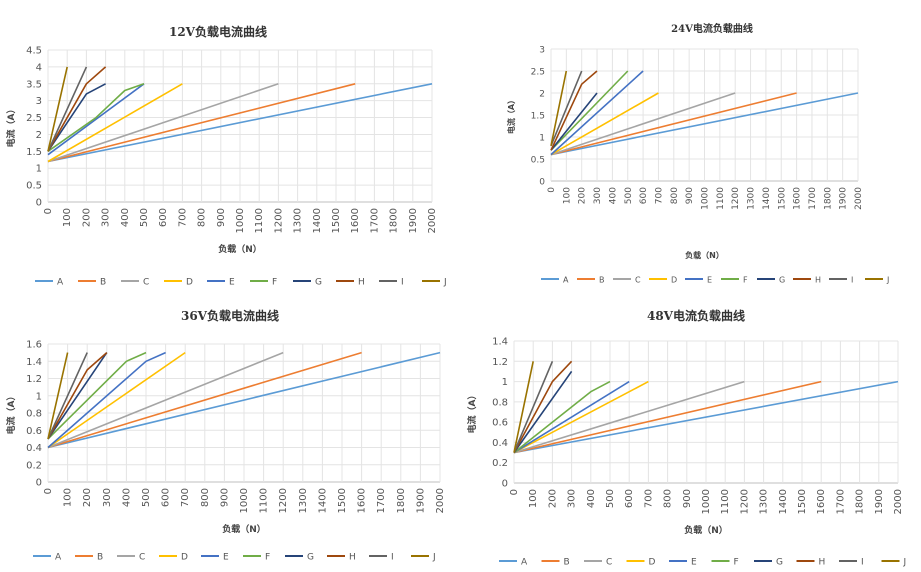  Describe the element at coordinates (667, 417) in the screenshot. I see `series-line-b` at that location.